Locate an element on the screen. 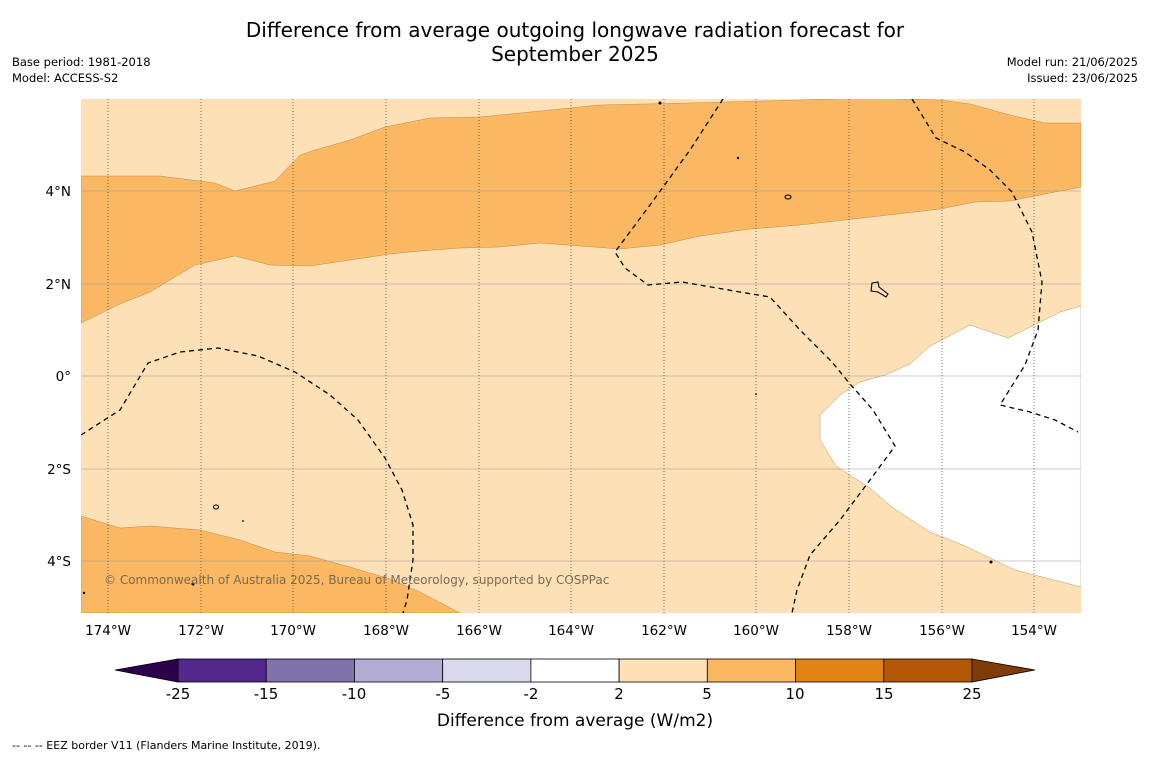 The image size is (1150, 758). base-period-text: Base period: 1981-2018 is located at coordinates (81, 62).